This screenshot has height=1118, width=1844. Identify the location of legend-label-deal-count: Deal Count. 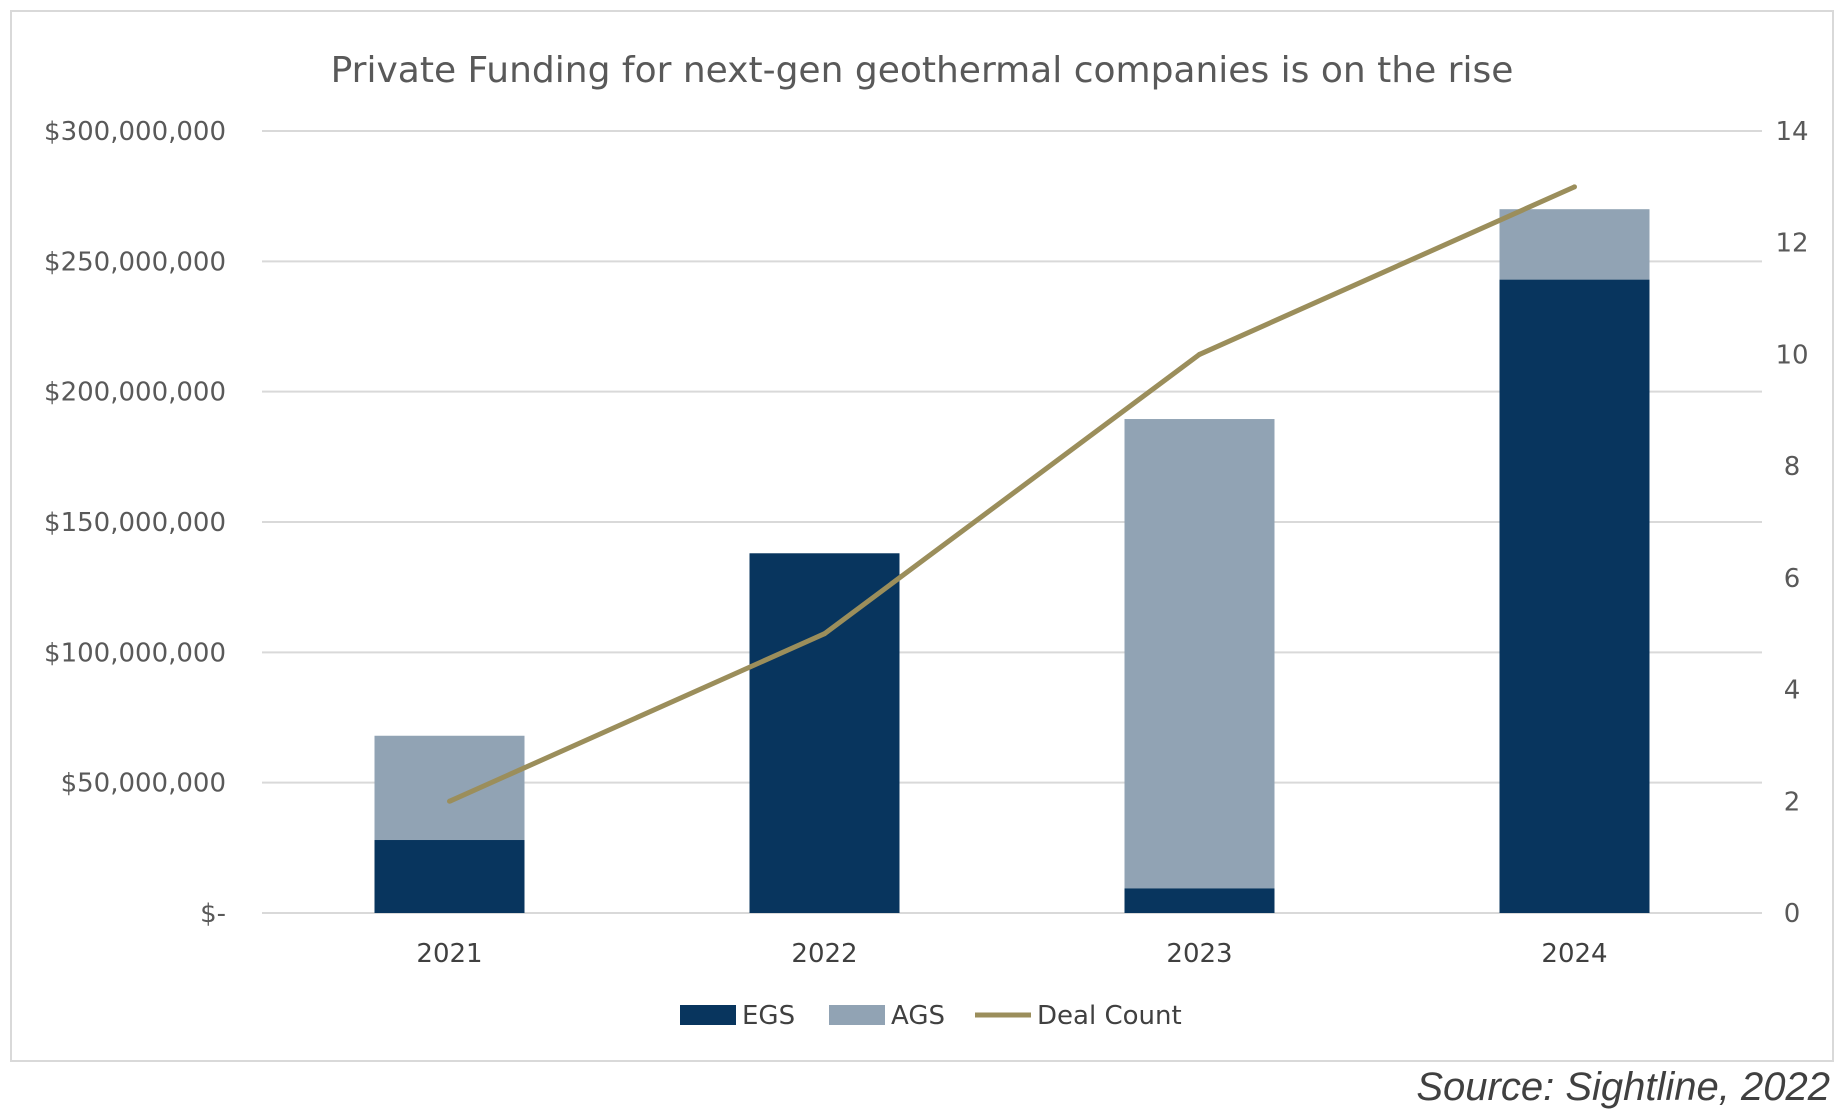
(1109, 1016).